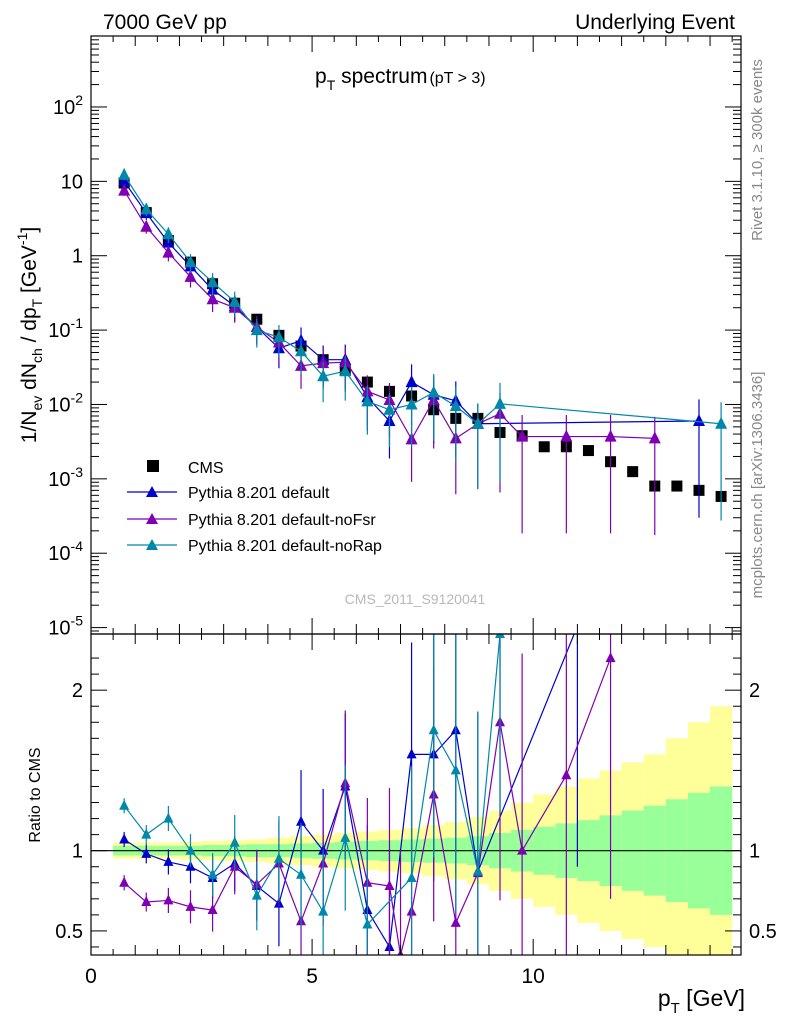 This screenshot has height=1024, width=786. Describe the element at coordinates (165, 22) in the screenshot. I see `header-left: 7000 GeV pp` at that location.